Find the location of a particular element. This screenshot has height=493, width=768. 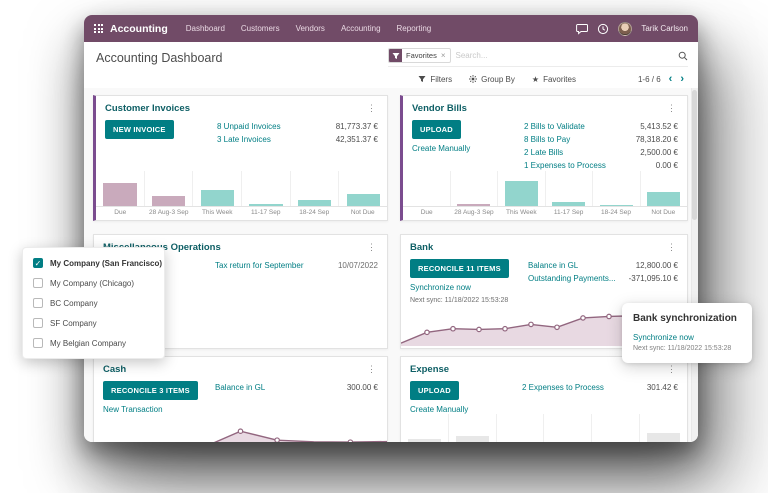

card-title-vendor-bills: Vendor Bills is located at coordinates (439, 108).